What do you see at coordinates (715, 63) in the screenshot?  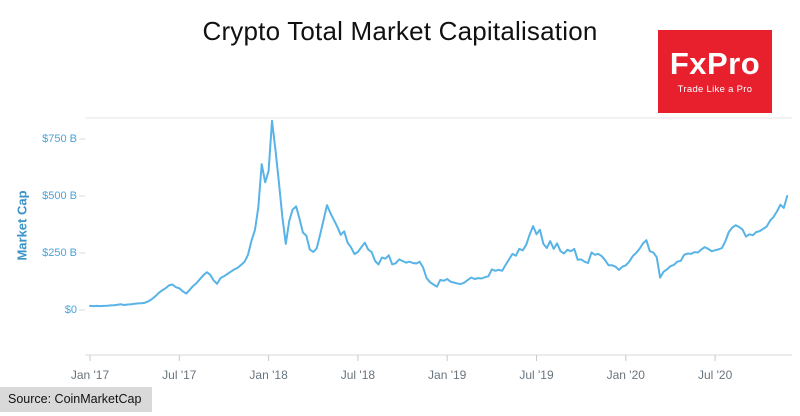 I see `fxpro-logo-name: FxPro` at bounding box center [715, 63].